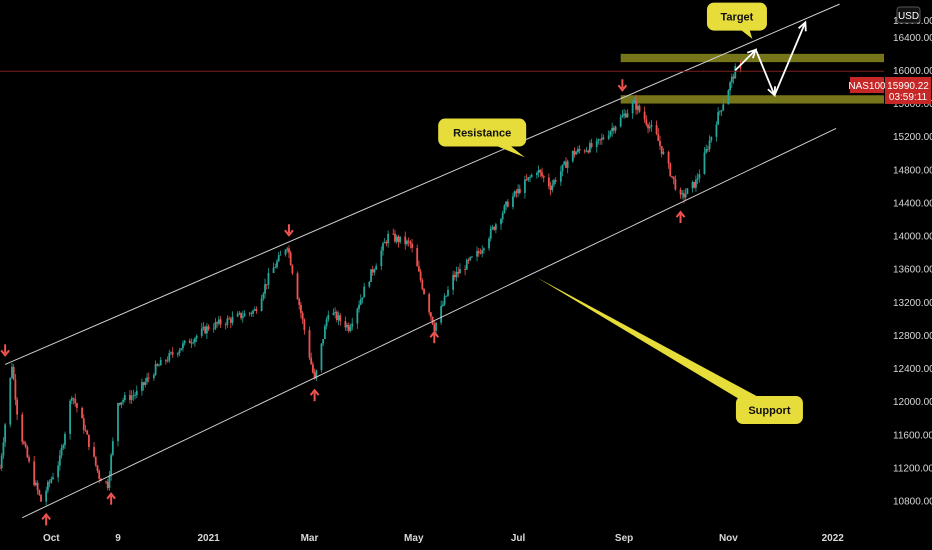 The height and width of the screenshot is (550, 932). What do you see at coordinates (912, 435) in the screenshot?
I see `price-tick-label-2: 11600.00` at bounding box center [912, 435].